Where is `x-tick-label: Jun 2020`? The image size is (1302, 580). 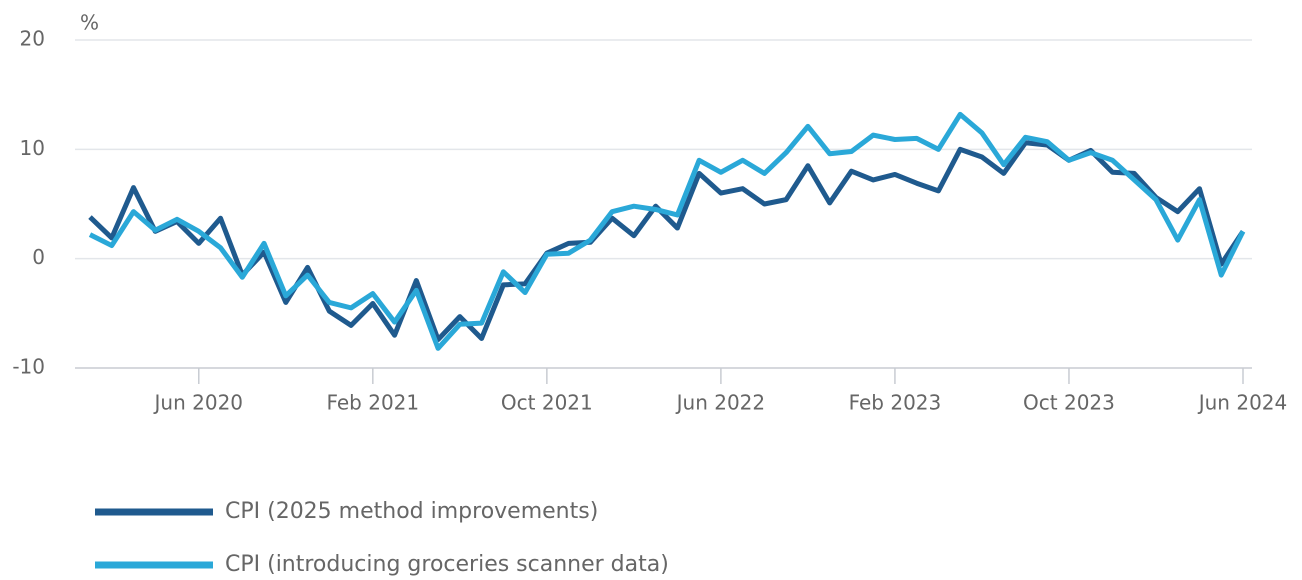
x-tick-label: Jun 2020 is located at coordinates (198, 403).